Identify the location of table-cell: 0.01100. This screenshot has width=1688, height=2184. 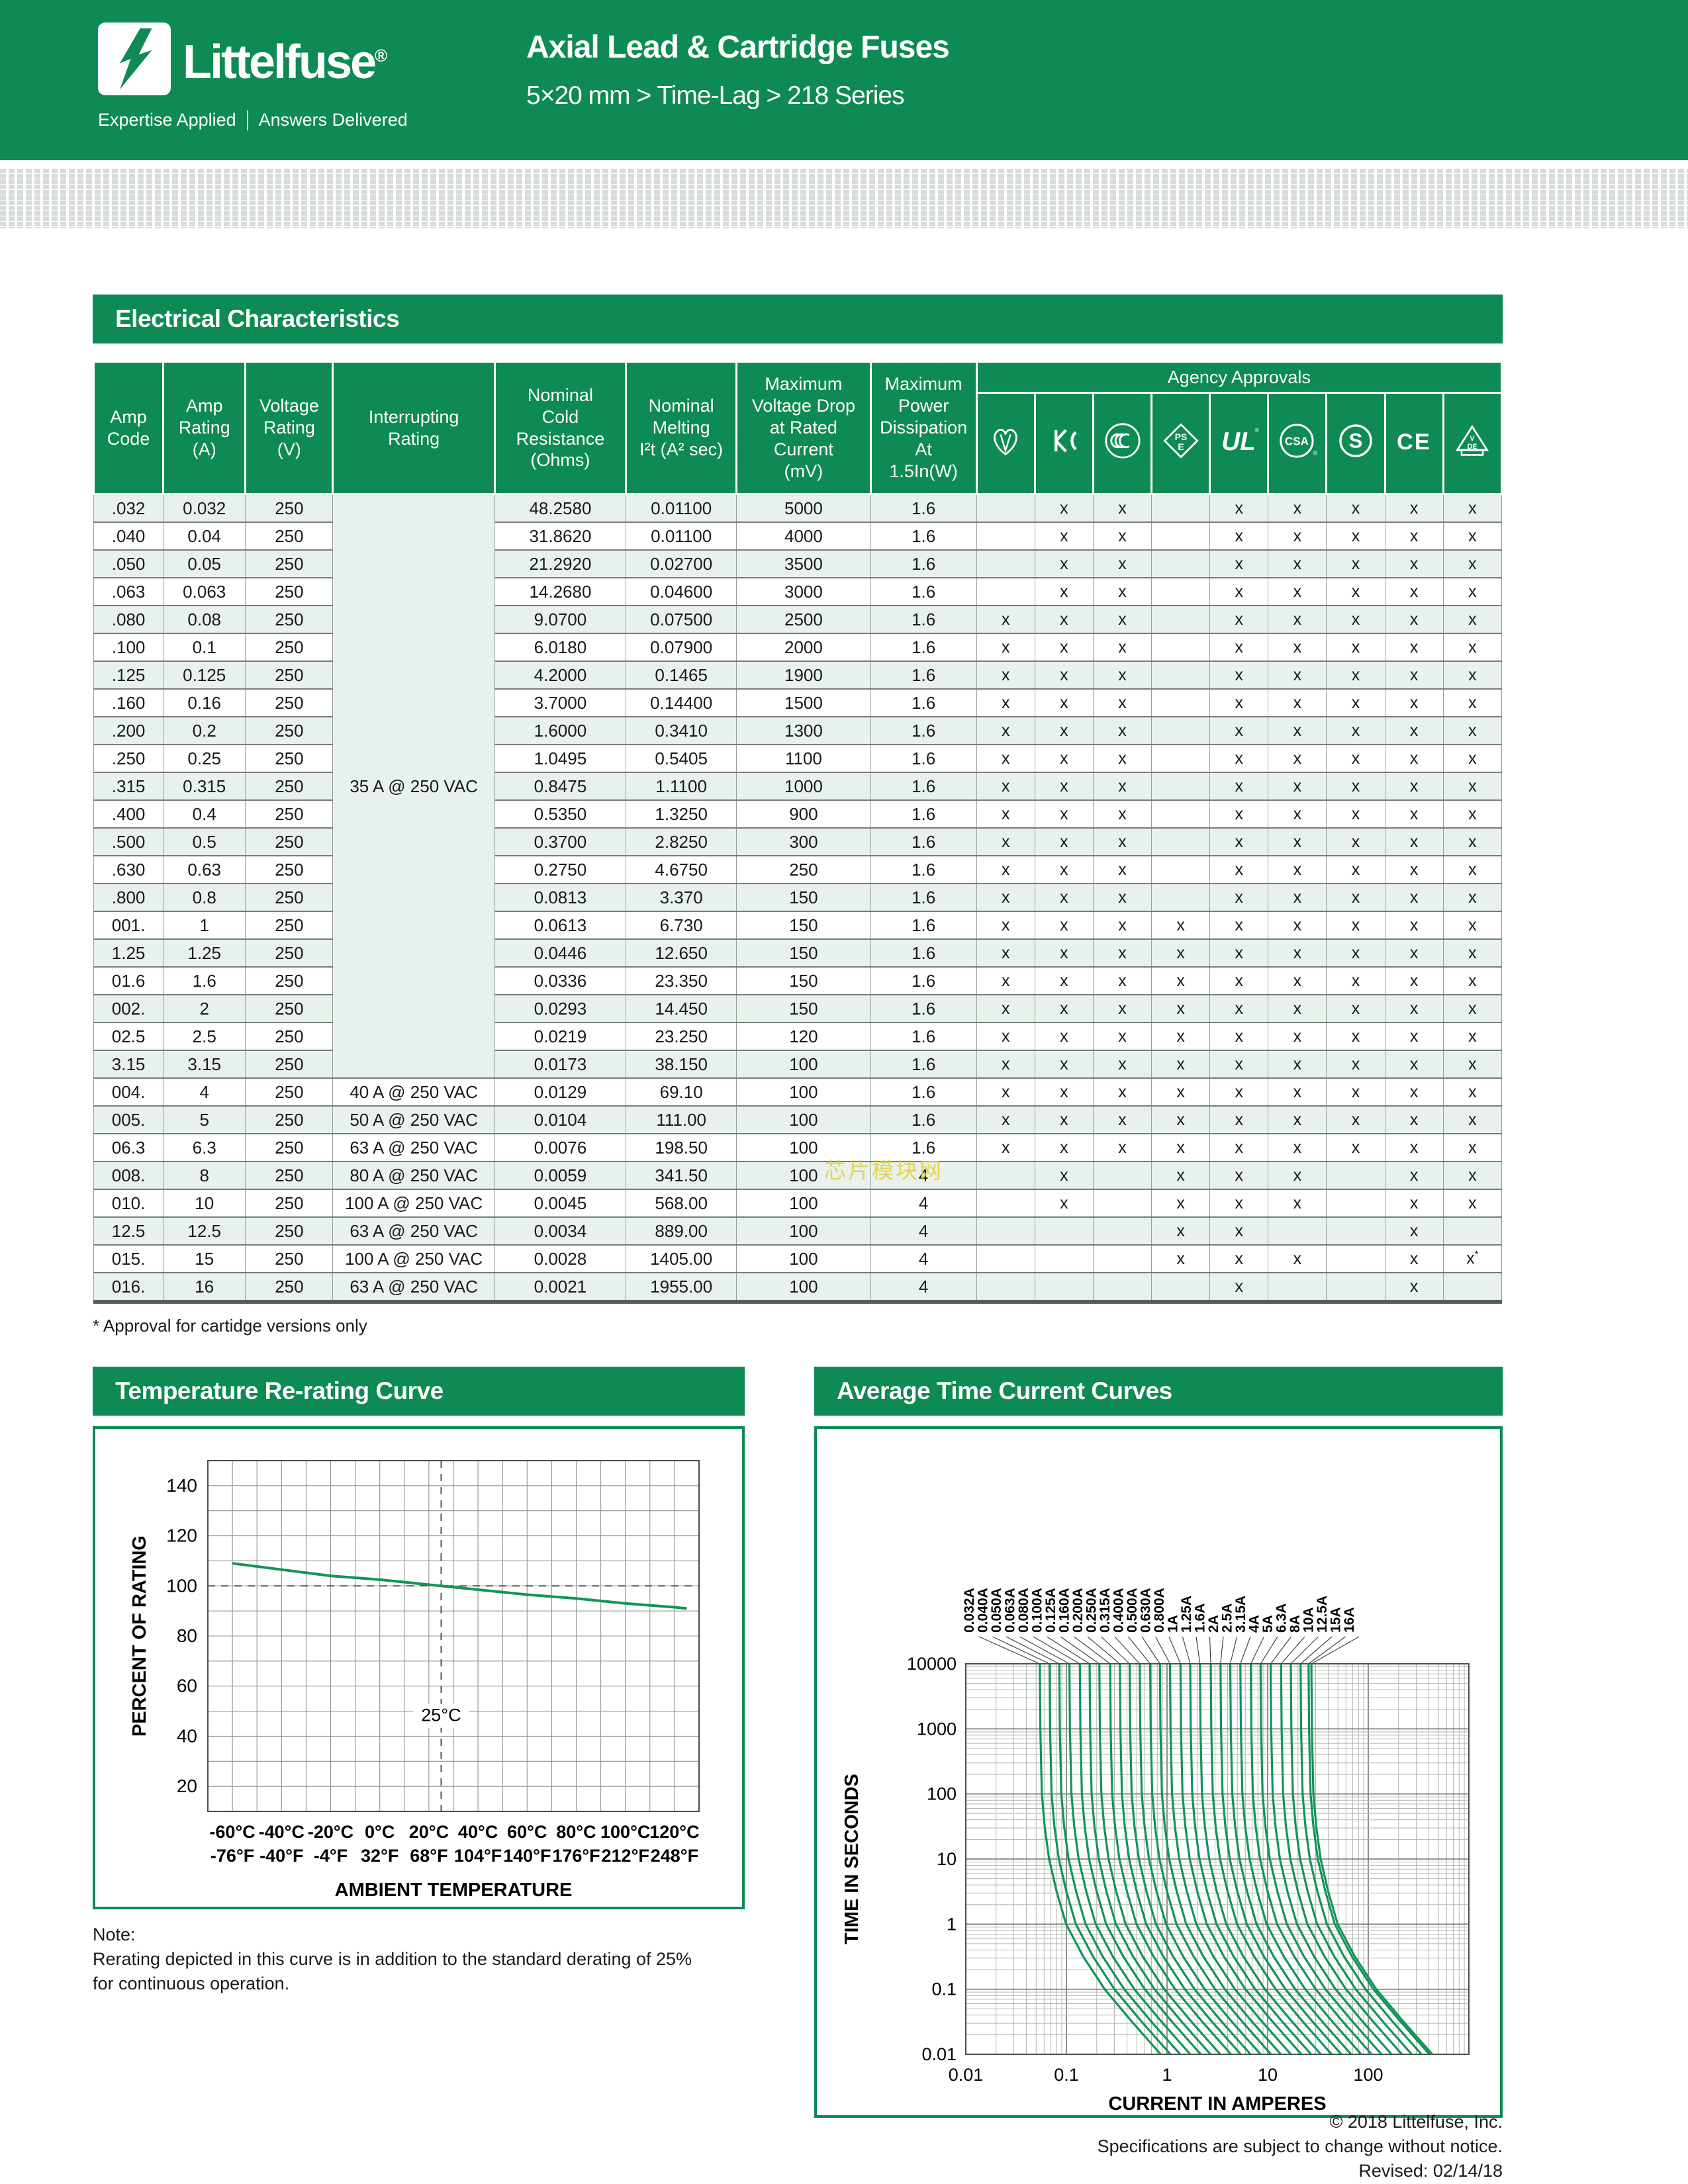
(681, 536).